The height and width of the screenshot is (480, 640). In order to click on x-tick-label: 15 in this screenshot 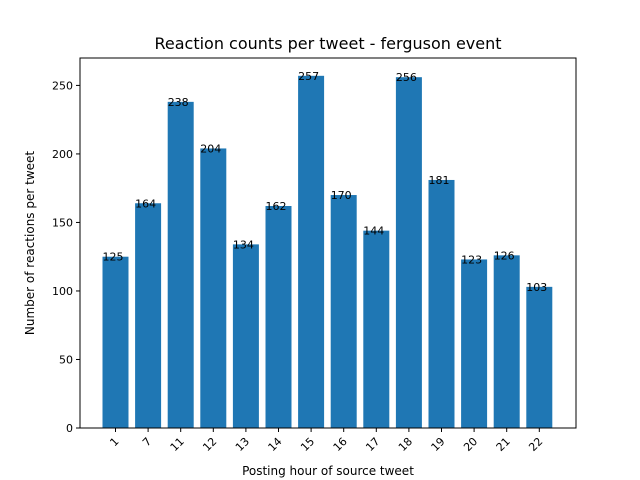, I will do `click(307, 444)`.